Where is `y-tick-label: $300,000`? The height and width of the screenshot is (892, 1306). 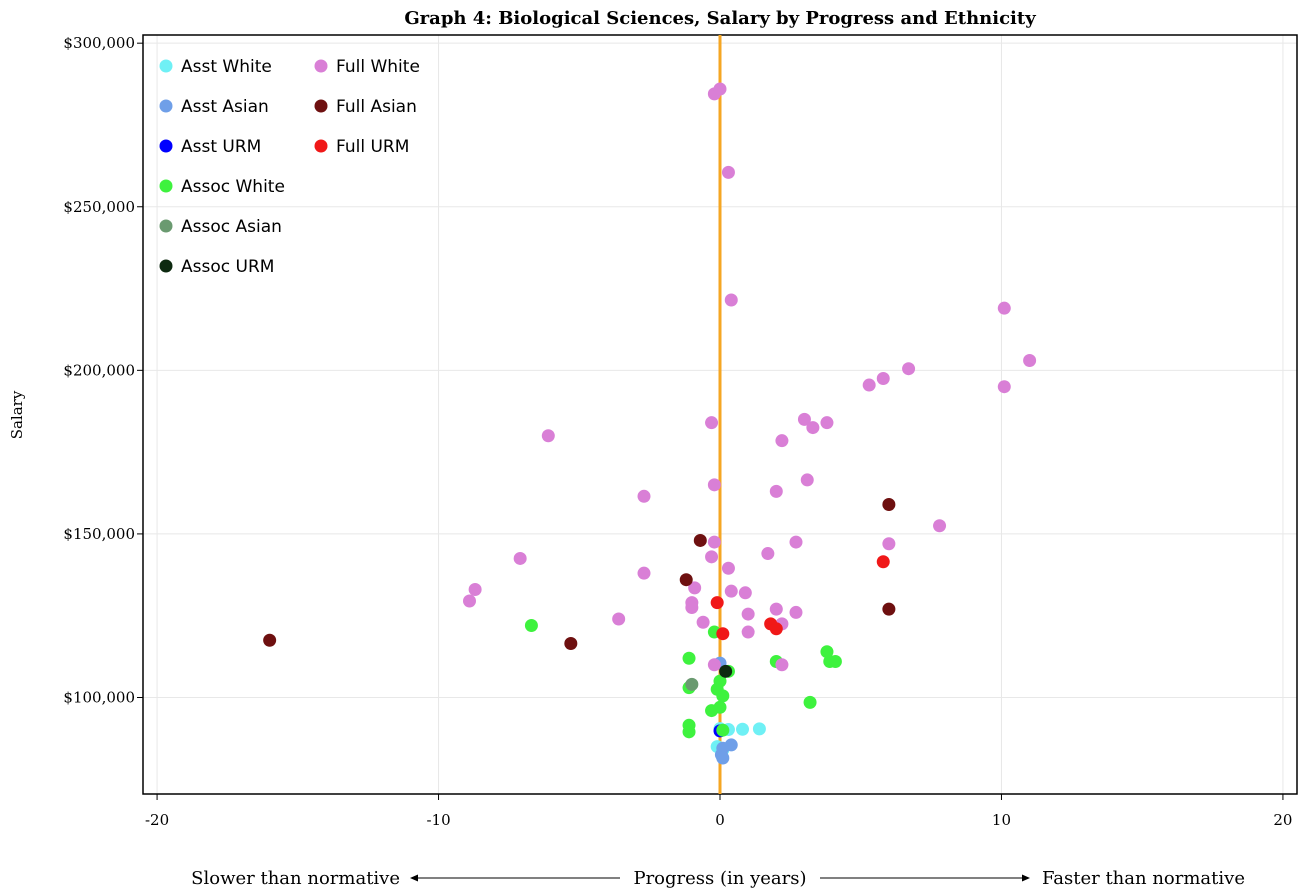
y-tick-label: $300,000 is located at coordinates (99, 43).